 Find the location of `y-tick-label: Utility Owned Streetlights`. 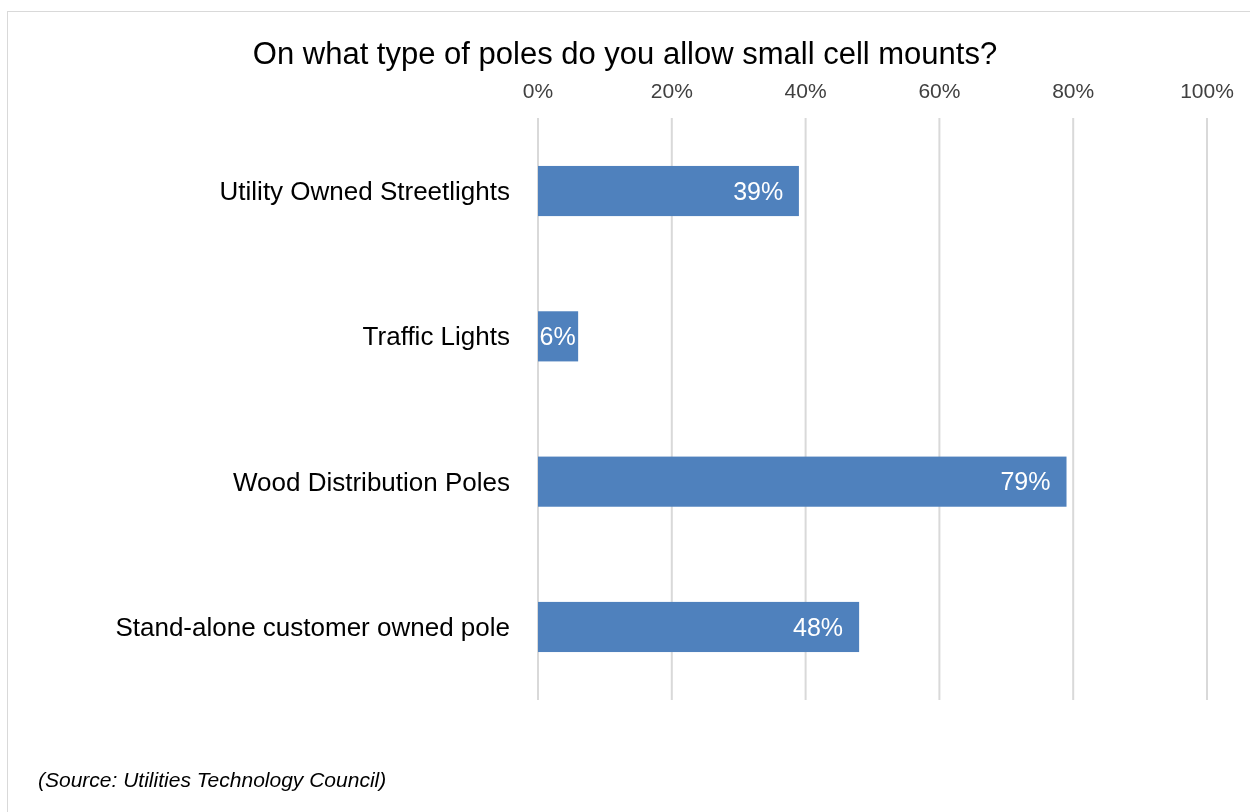

y-tick-label: Utility Owned Streetlights is located at coordinates (364, 191).